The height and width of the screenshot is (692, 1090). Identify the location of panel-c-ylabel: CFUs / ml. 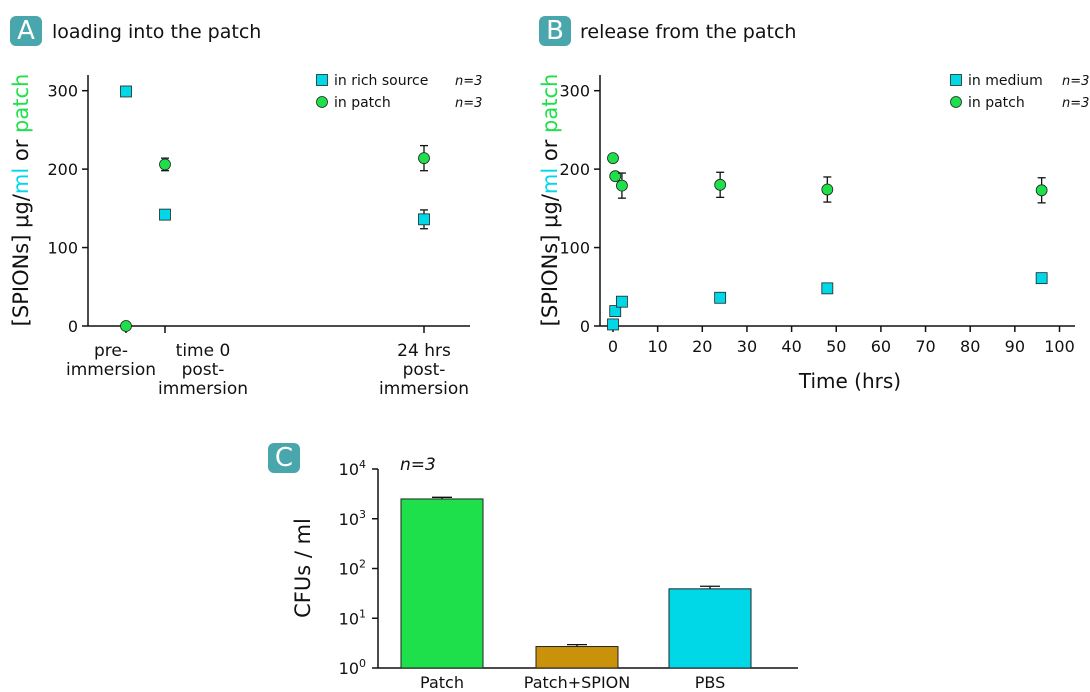
(303, 568).